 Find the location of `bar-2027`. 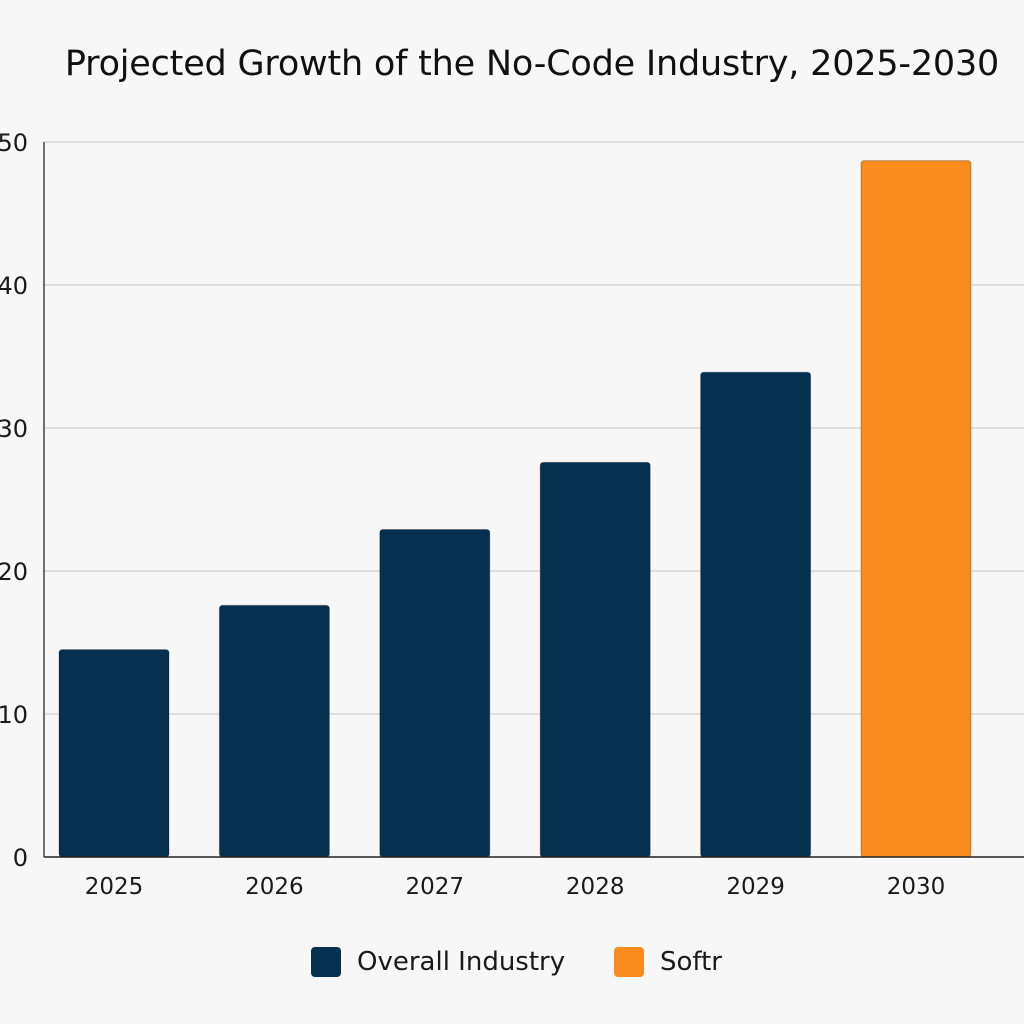

bar-2027 is located at coordinates (435, 693).